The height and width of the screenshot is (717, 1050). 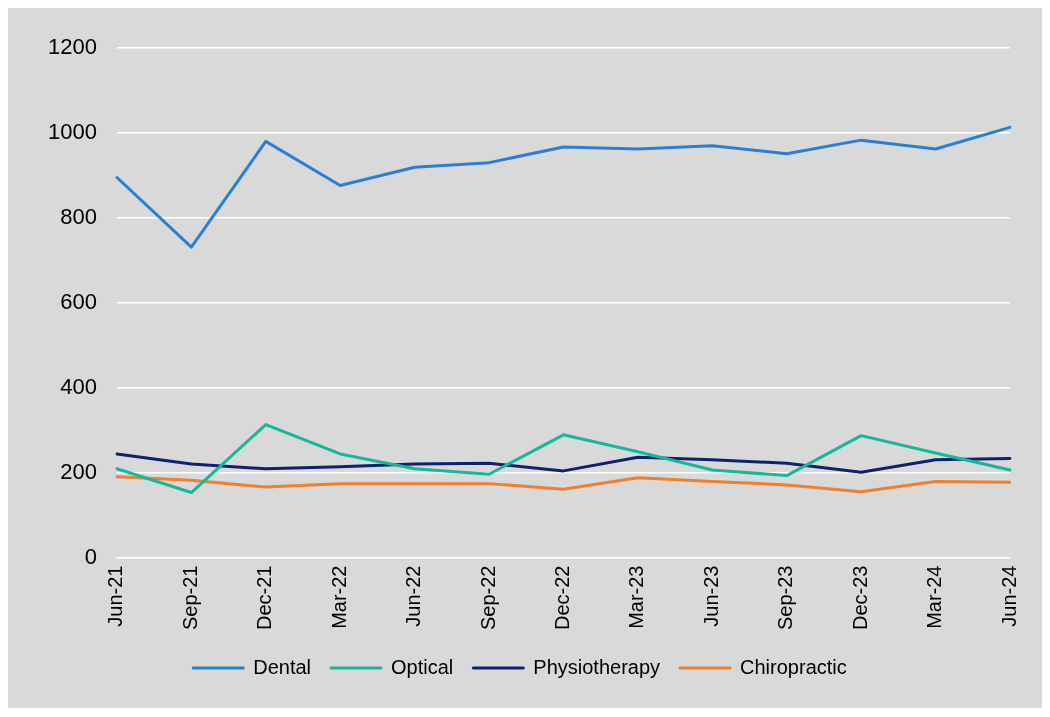 I want to click on x-tick-label: Sep-22, so click(x=487, y=598).